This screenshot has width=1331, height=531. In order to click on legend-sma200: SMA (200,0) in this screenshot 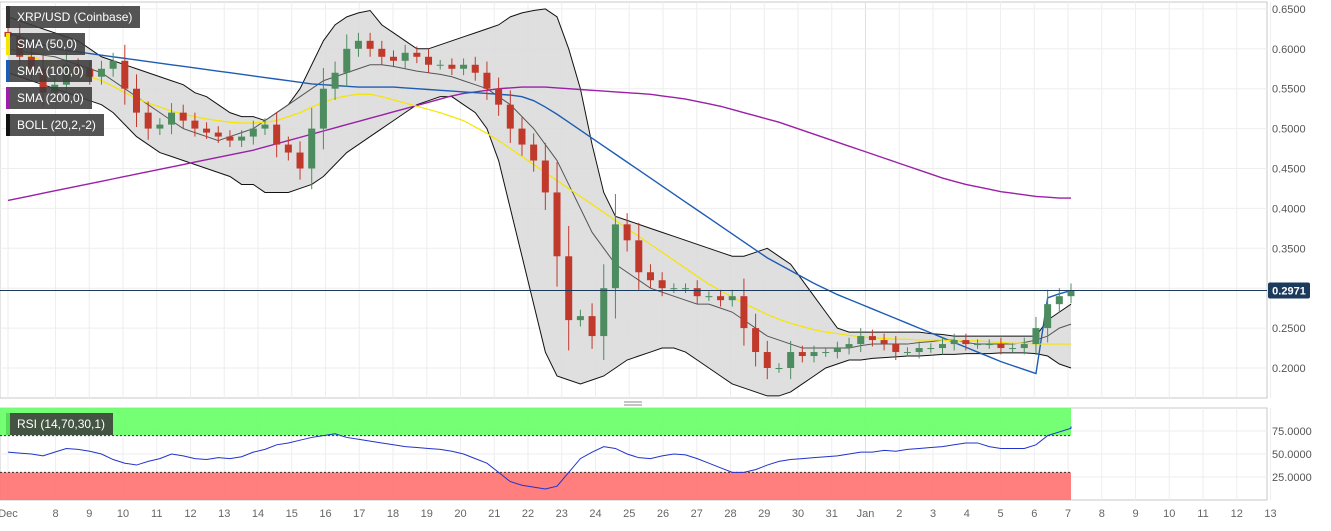, I will do `click(49, 98)`.